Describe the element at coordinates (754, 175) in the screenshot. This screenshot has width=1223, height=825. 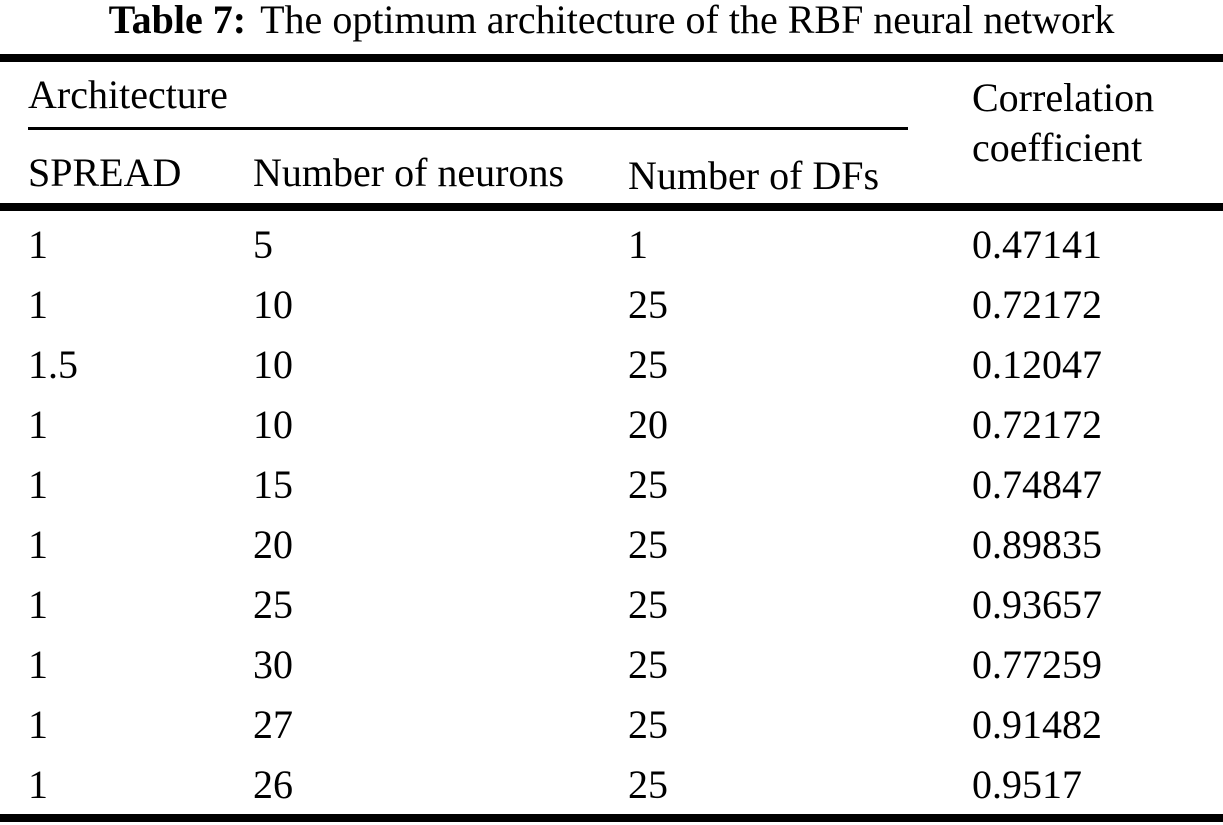
I see `col-header-number-of-dfs: Number of DFs` at that location.